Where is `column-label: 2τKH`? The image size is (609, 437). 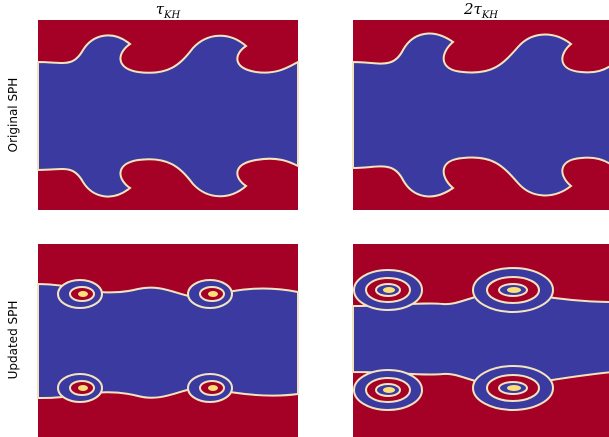 column-label: 2τKH is located at coordinates (480, 10).